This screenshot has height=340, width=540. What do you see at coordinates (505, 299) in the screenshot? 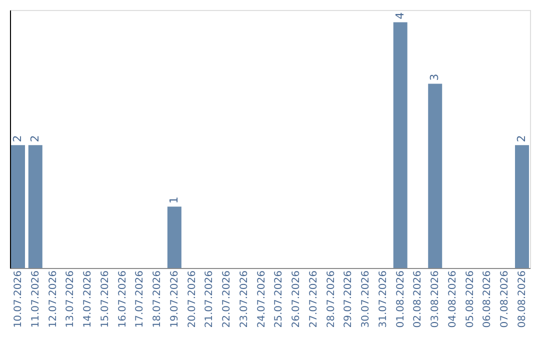
I see `x-tick-label: 07.08.2026` at bounding box center [505, 299].